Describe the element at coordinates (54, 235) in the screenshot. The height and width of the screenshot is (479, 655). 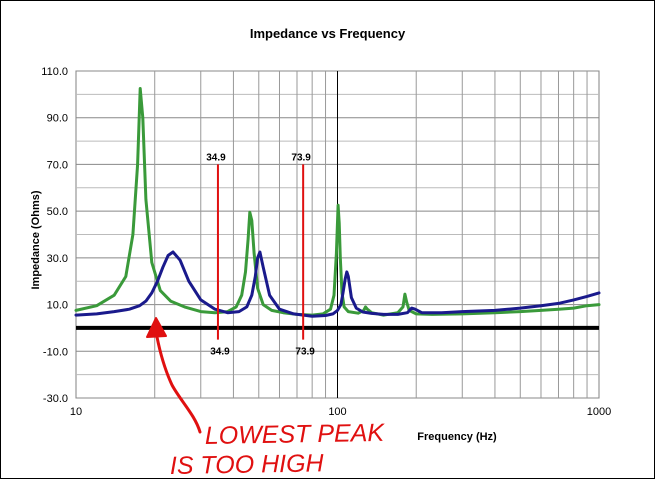
I see `y-tick-labels: 110.0 90.0 70.0 50.0 30.0 10.0 -10.0 -30.0` at that location.